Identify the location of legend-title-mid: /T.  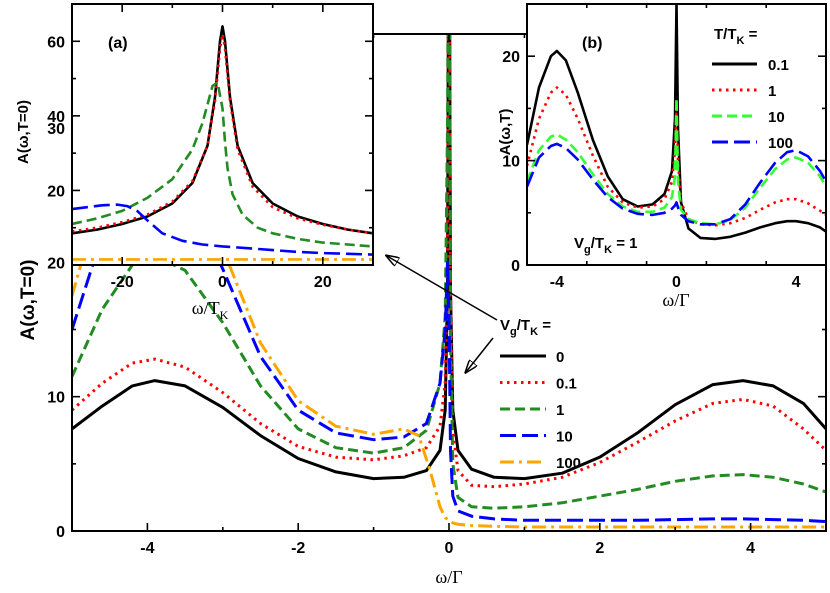
(523, 325).